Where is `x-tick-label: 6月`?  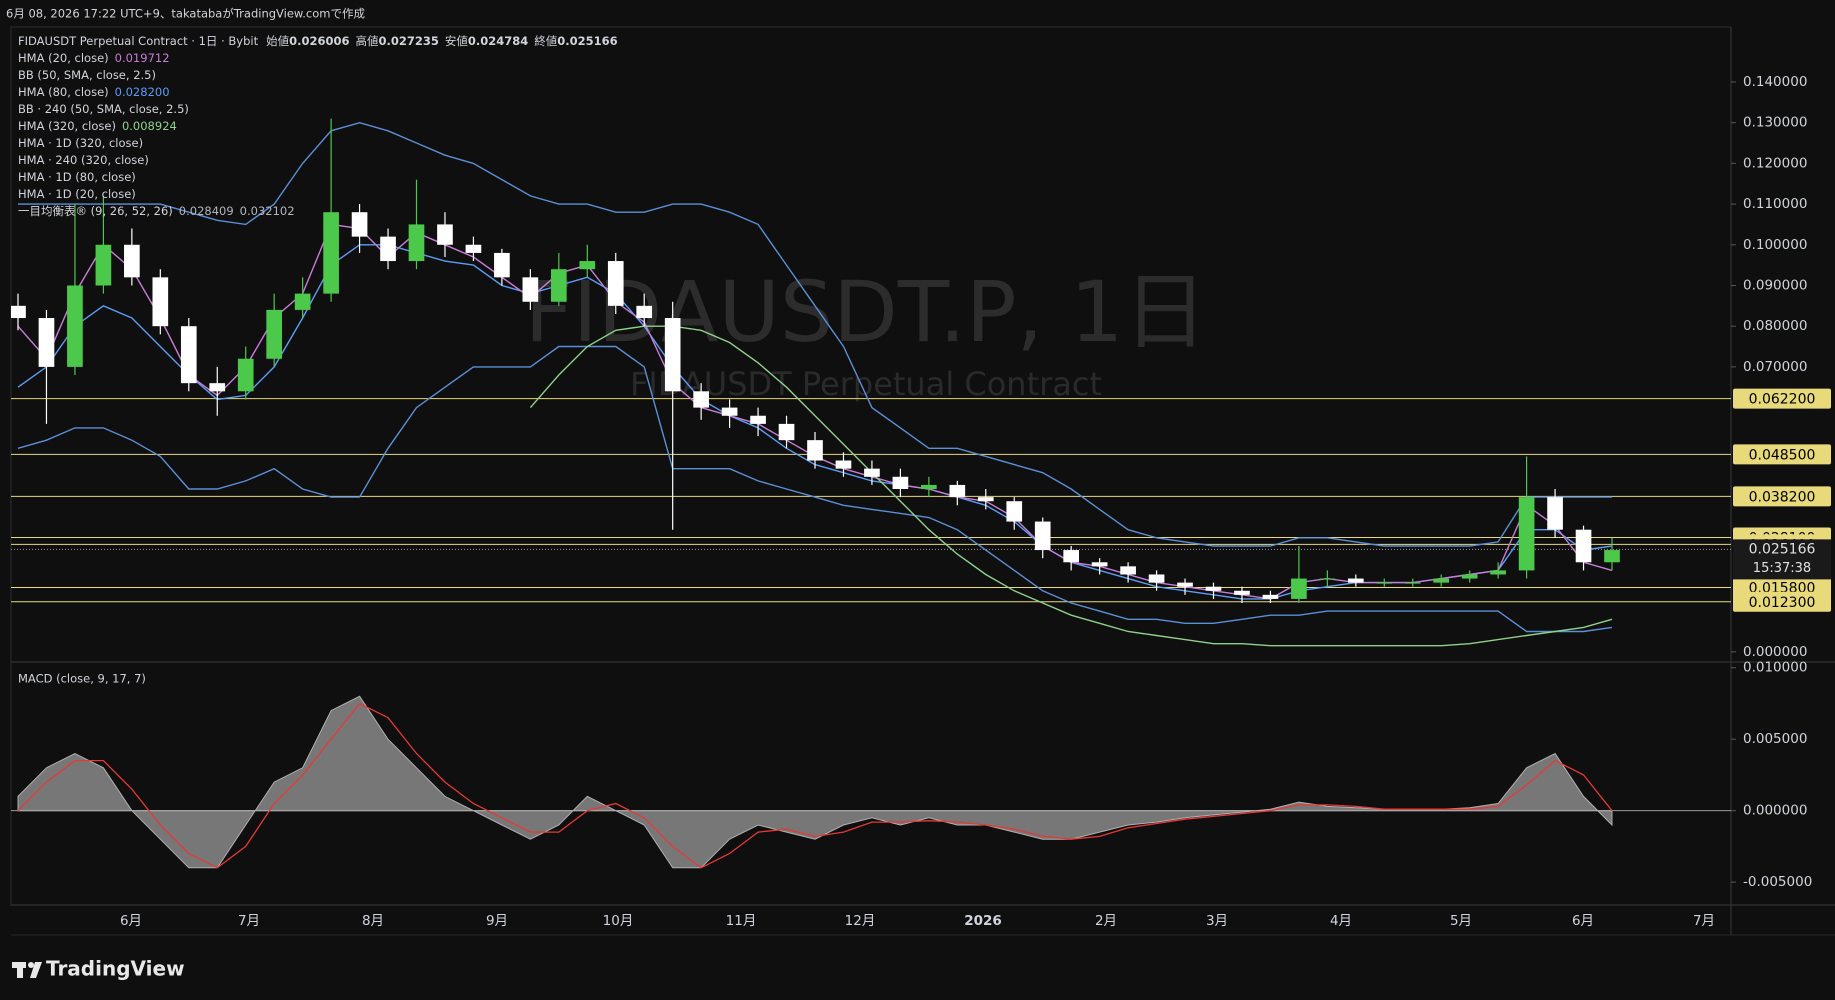
x-tick-label: 6月 is located at coordinates (1583, 921).